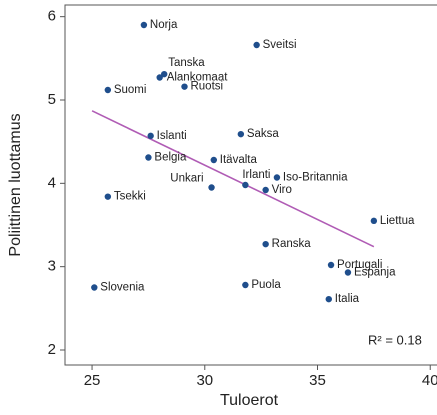 The height and width of the screenshot is (415, 437). Describe the element at coordinates (15, 184) in the screenshot. I see `y-axis-label: Poliittinen luottamus` at that location.